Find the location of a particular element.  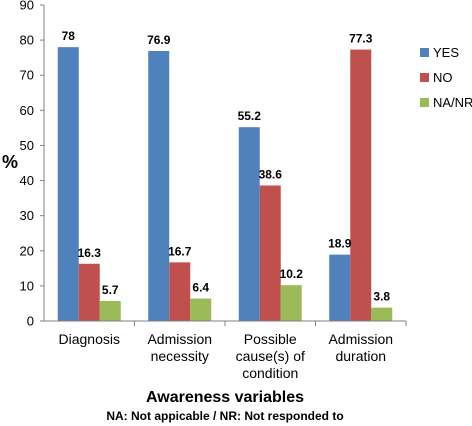

data-label: 76.9 is located at coordinates (159, 40).